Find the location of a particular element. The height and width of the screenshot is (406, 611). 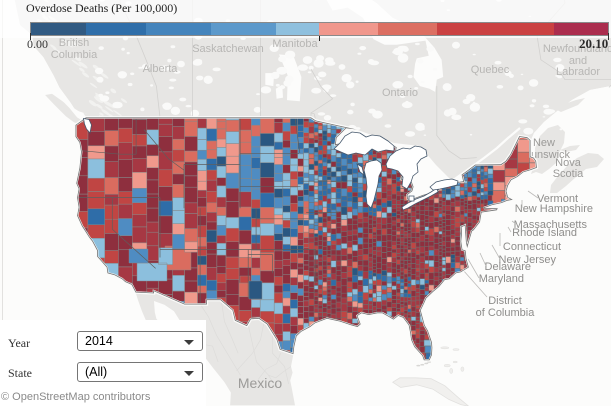

svg-text: Massachusetts is located at coordinates (551, 225).